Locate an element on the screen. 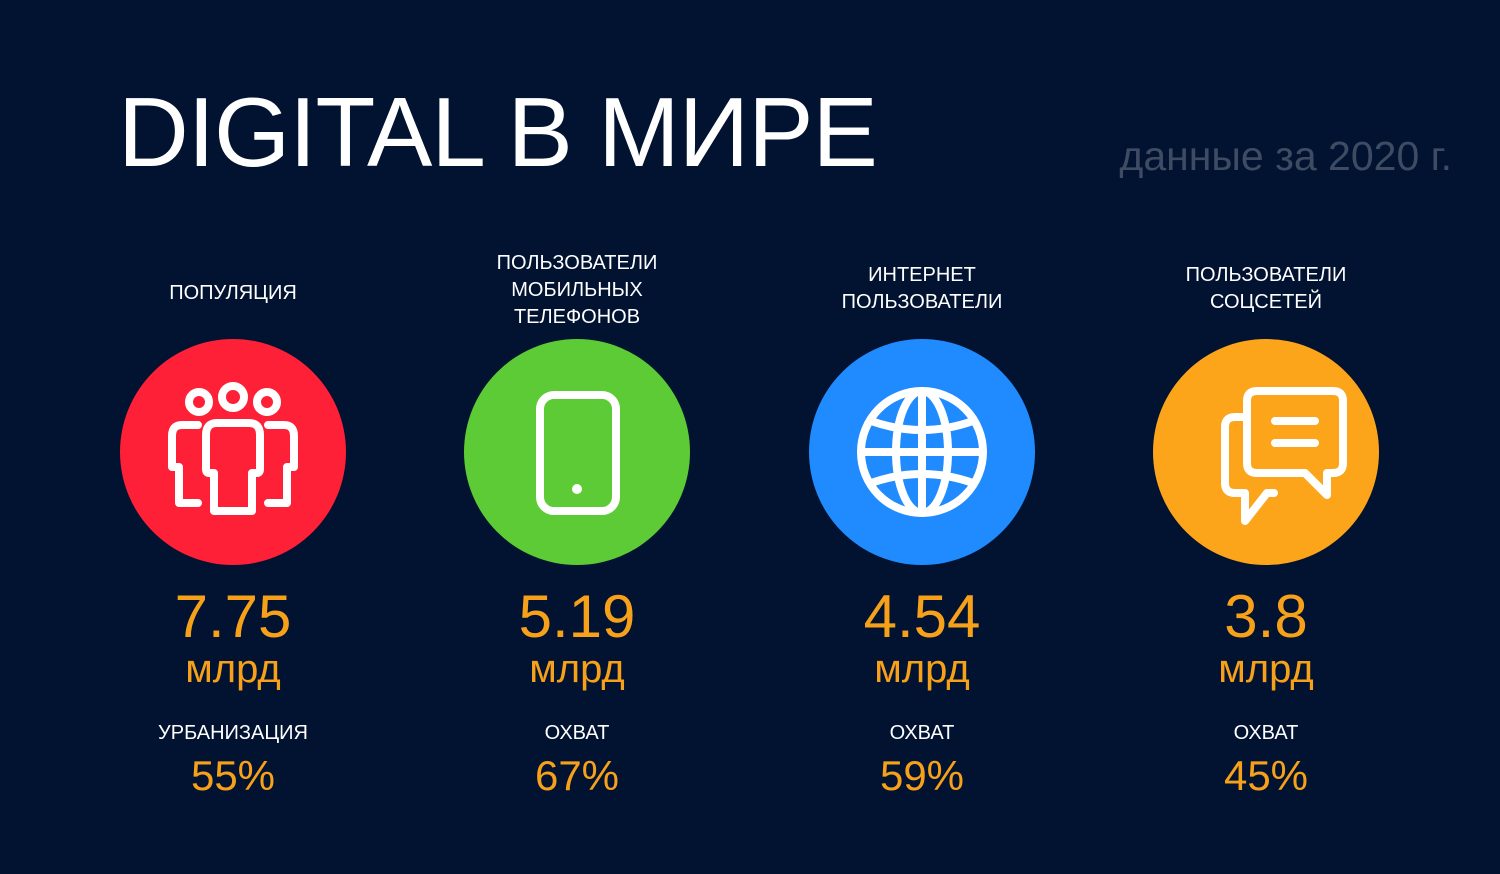  data-year-caption: данные за 2020 г. is located at coordinates (1285, 156).